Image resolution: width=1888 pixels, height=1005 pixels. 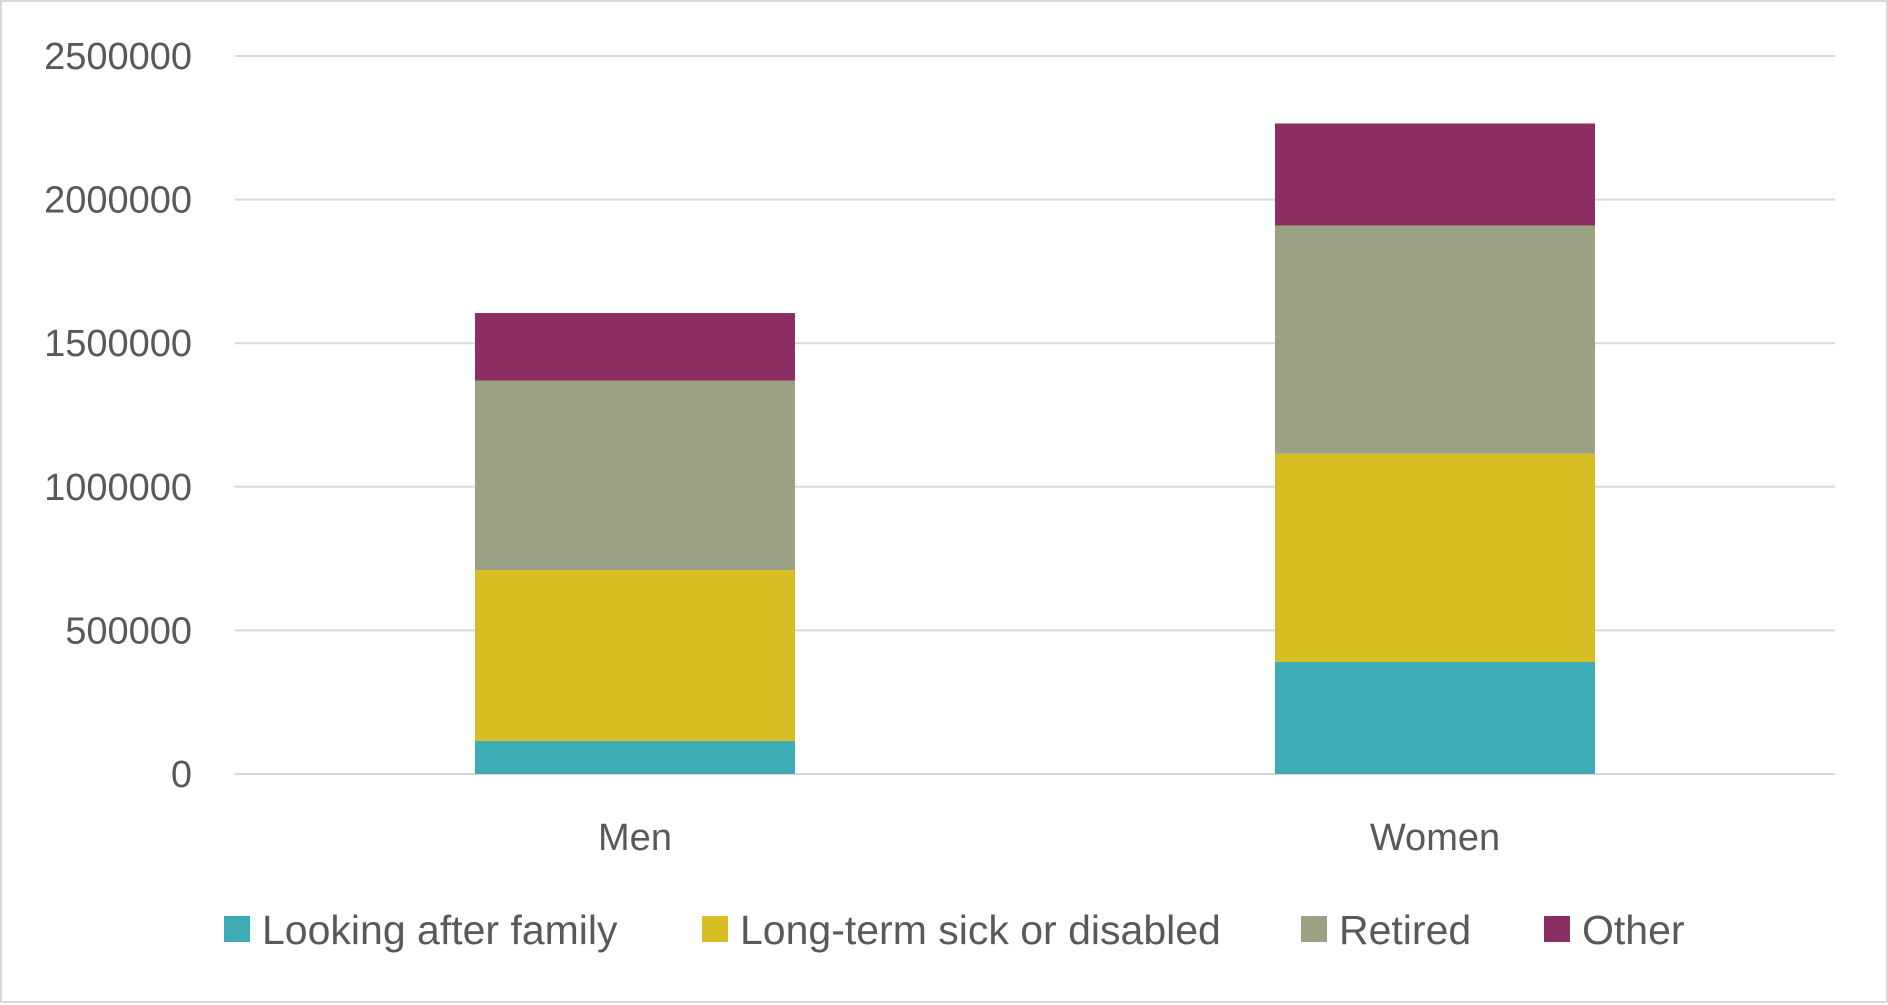 I want to click on y-tick-label: 0, so click(x=181, y=775).